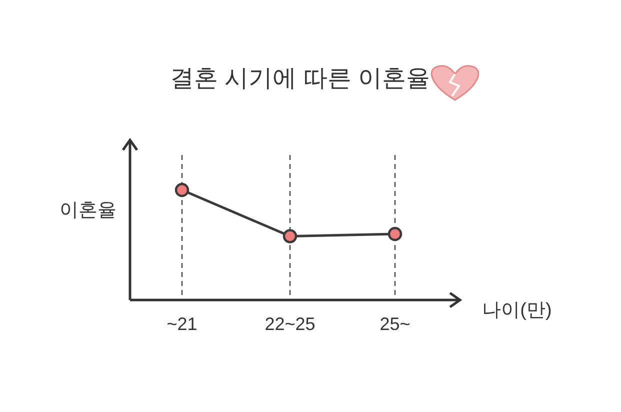 This screenshot has height=412, width=621. Describe the element at coordinates (88, 210) in the screenshot. I see `y-axis-title: 이혼율` at that location.